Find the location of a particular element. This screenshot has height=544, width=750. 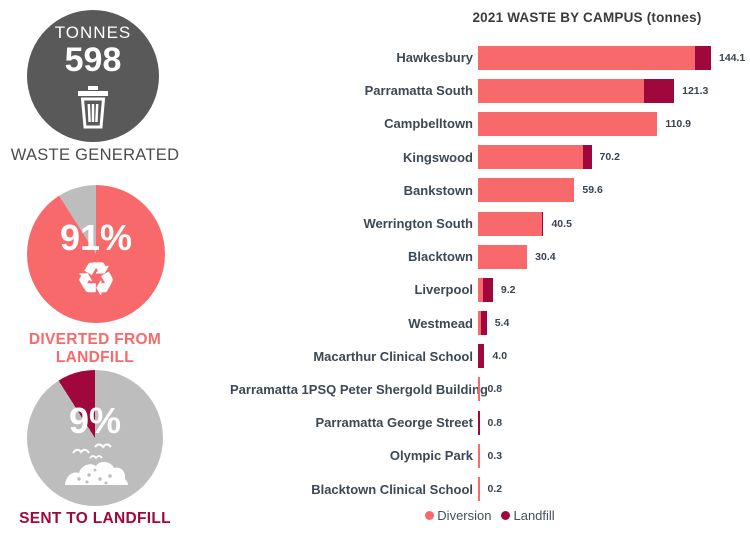

bar-row: Blacktown Clinical School 0.2 is located at coordinates (490, 488).